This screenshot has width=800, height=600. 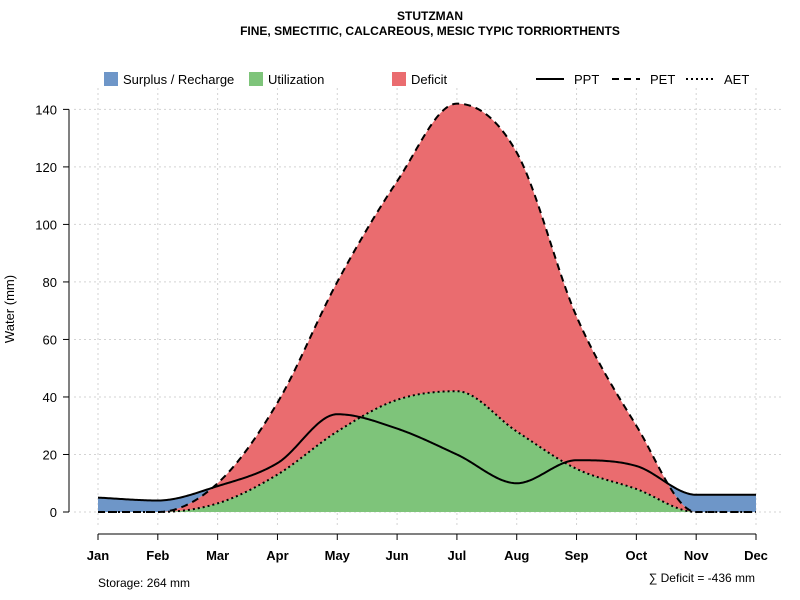 I want to click on legend-swatch-utilization, so click(x=256, y=79).